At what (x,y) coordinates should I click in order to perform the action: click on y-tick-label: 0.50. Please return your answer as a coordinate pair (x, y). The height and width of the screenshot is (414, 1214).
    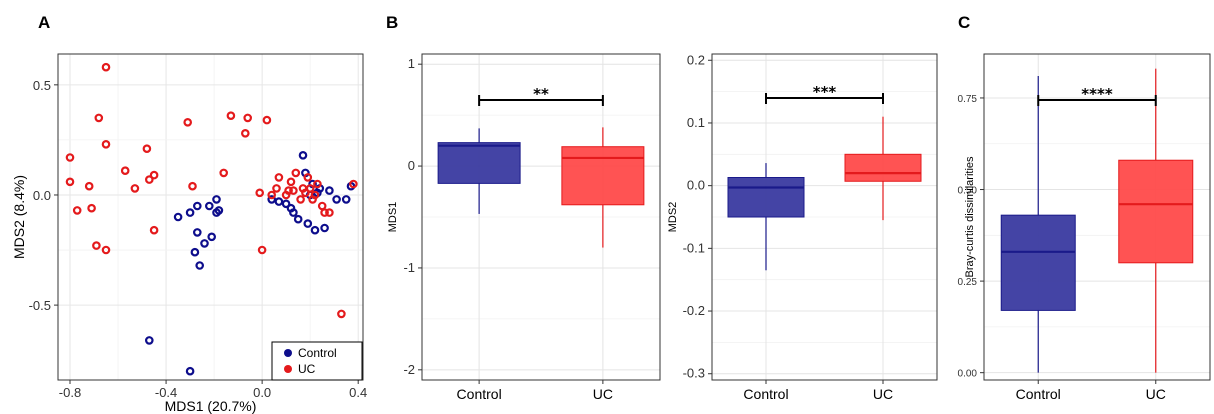
    Looking at the image, I should click on (968, 191).